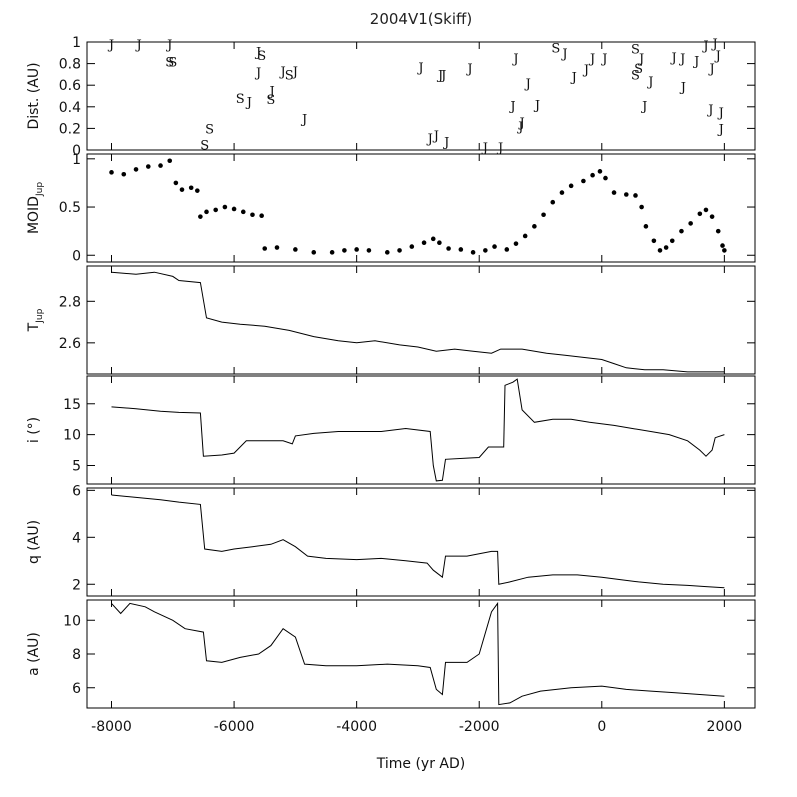 The height and width of the screenshot is (797, 797). I want to click on chart-title: 2004V1(Skiff), so click(421, 19).